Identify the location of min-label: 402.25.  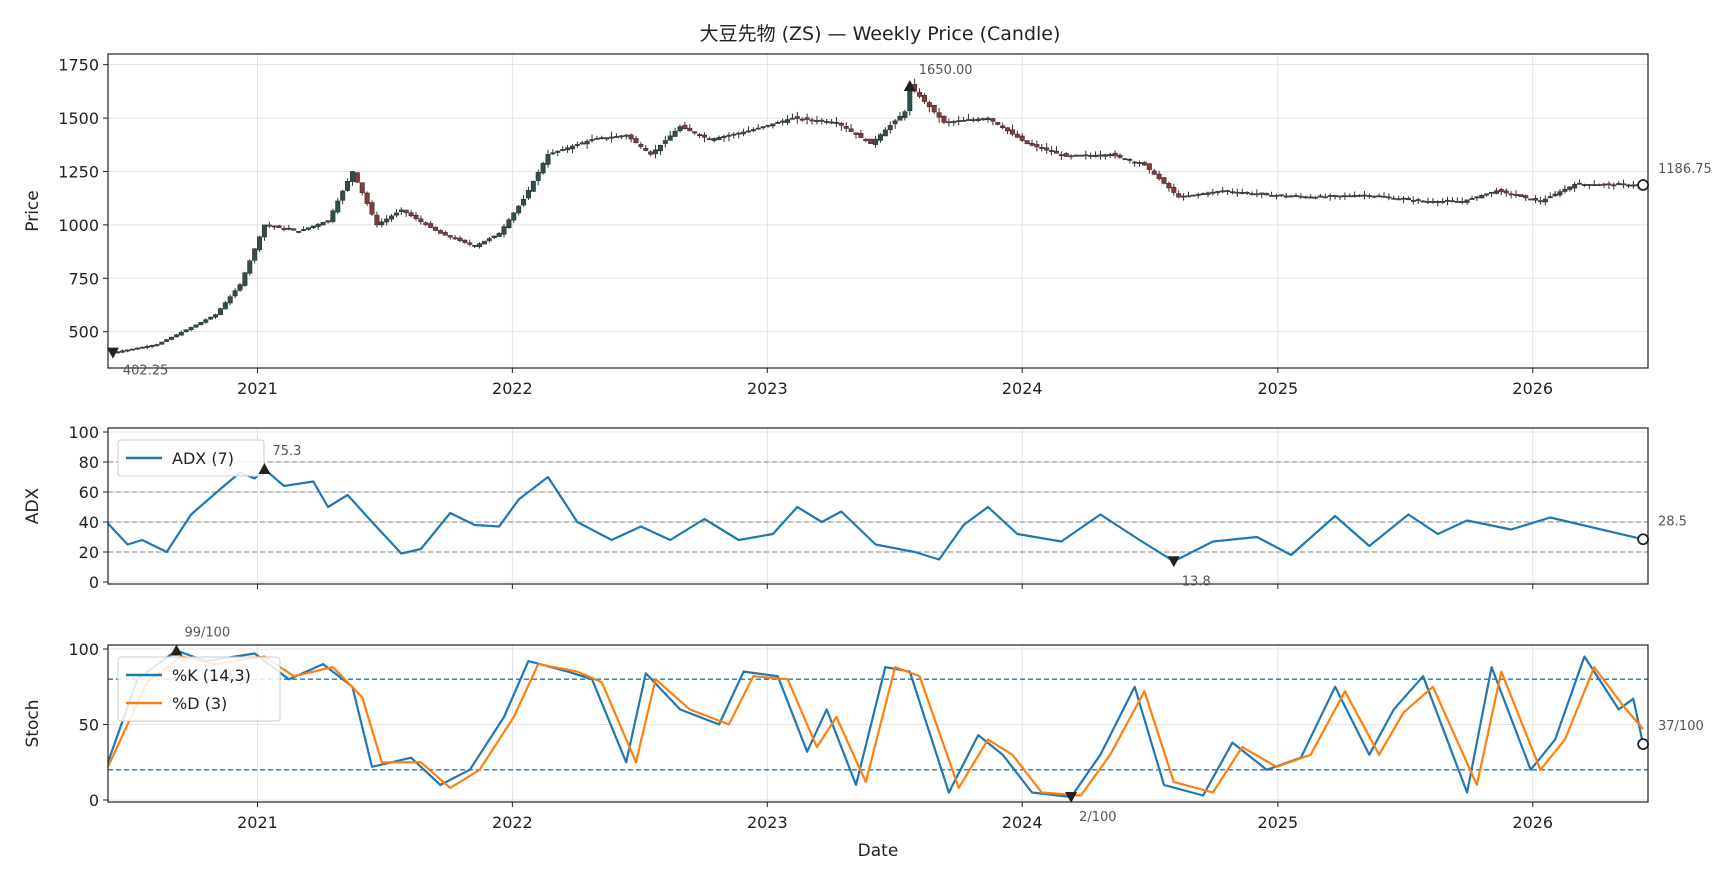
(146, 371).